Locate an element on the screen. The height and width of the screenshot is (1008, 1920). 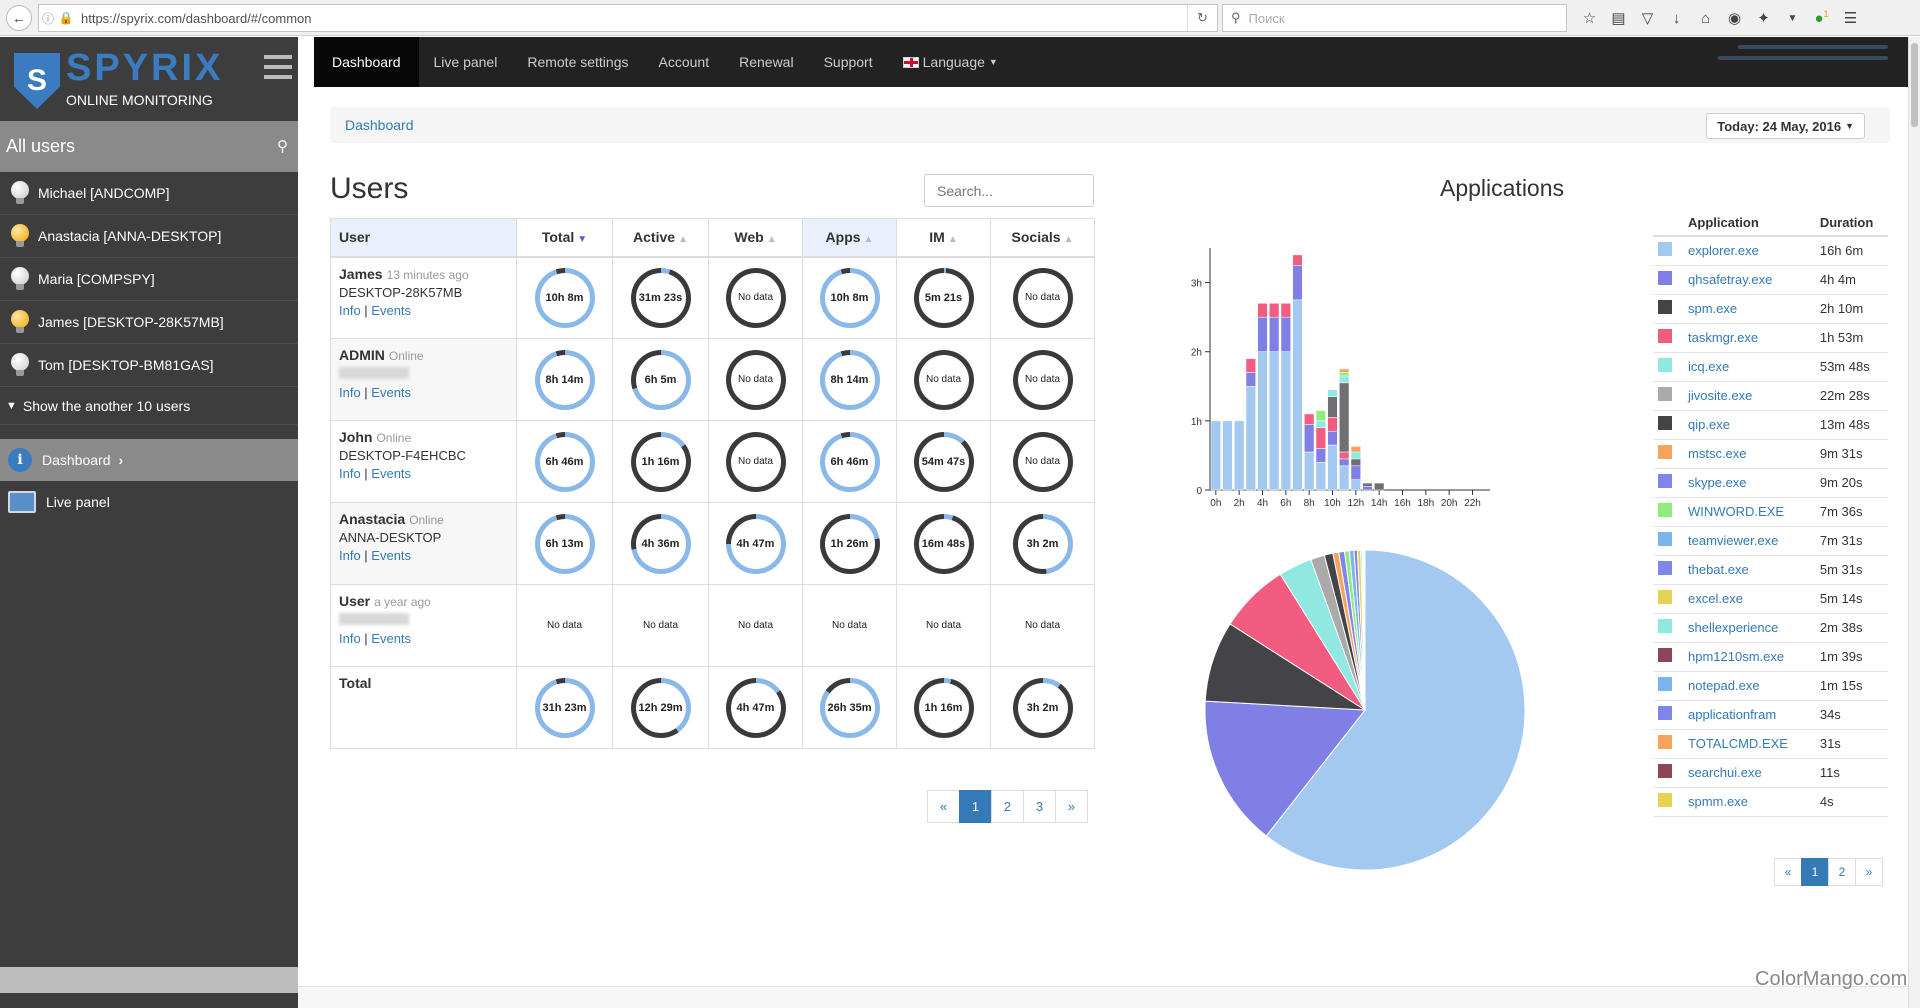
app-name-link: icq.exe is located at coordinates (1709, 366).